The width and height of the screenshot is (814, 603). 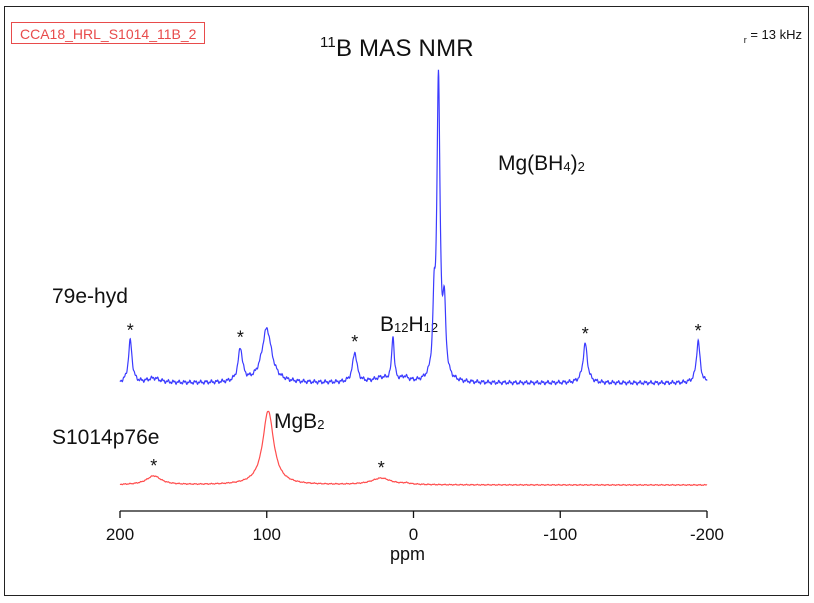 I want to click on label-mgb2-main: MgB, so click(x=296, y=421).